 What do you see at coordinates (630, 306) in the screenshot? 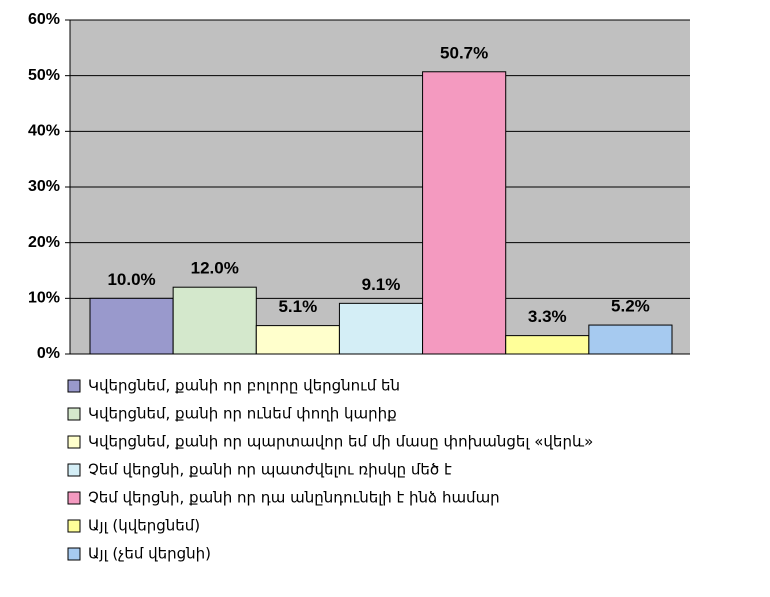
I see `data-label: 5.2%` at bounding box center [630, 306].